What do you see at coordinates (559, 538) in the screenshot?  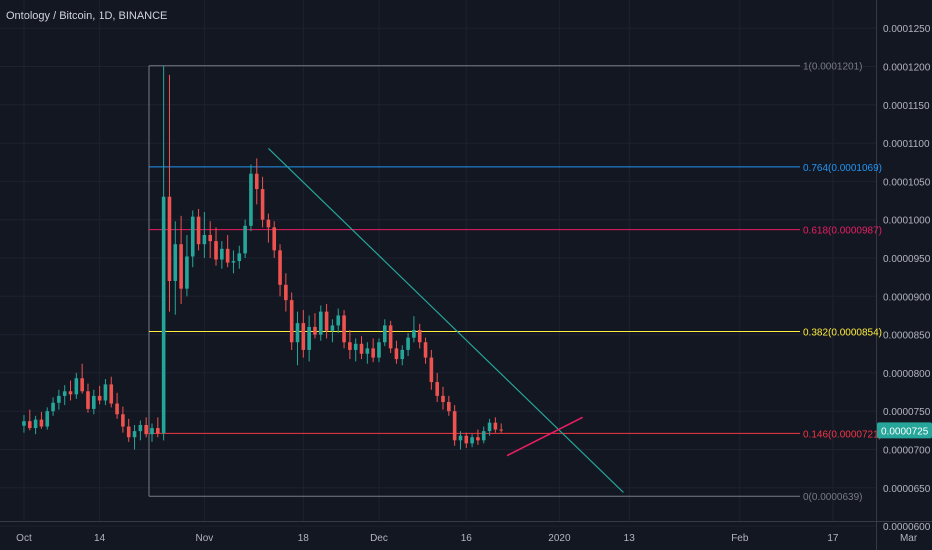 I see `time-tick-label: 2020` at bounding box center [559, 538].